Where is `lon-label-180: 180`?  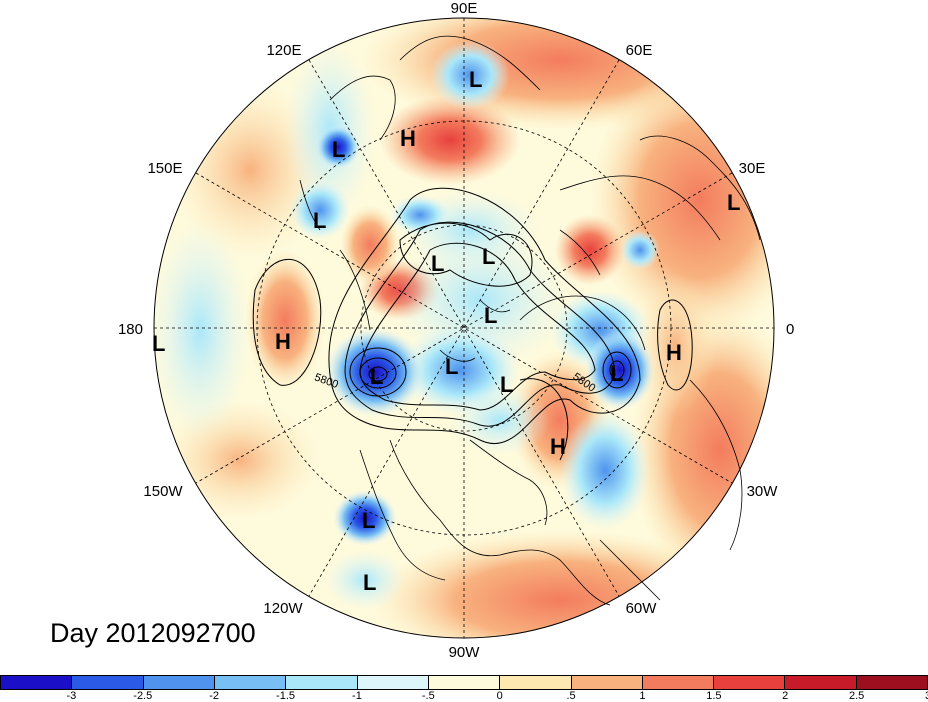 lon-label-180: 180 is located at coordinates (130, 329).